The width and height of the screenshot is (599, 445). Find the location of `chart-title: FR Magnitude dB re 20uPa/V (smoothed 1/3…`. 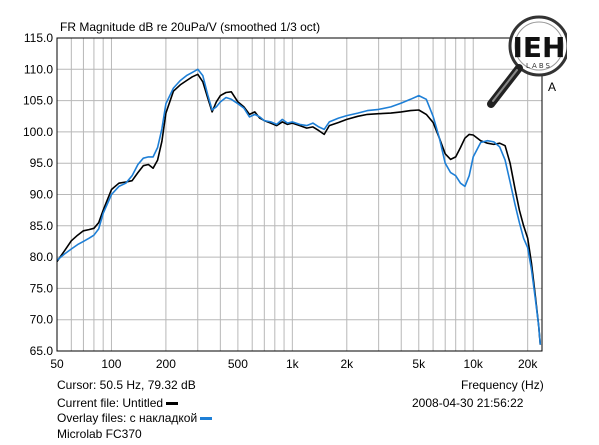

chart-title: FR Magnitude dB re 20uPa/V (smoothed 1/3… is located at coordinates (190, 27).